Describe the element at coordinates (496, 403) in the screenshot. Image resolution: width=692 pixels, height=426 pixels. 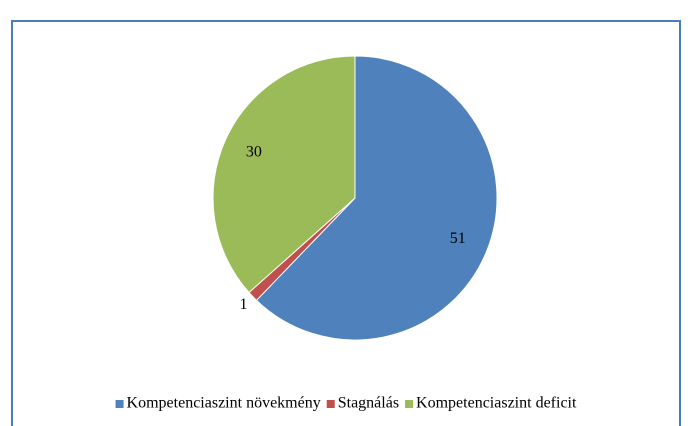
I see `legend-label: Kompetenciaszint deficit` at that location.